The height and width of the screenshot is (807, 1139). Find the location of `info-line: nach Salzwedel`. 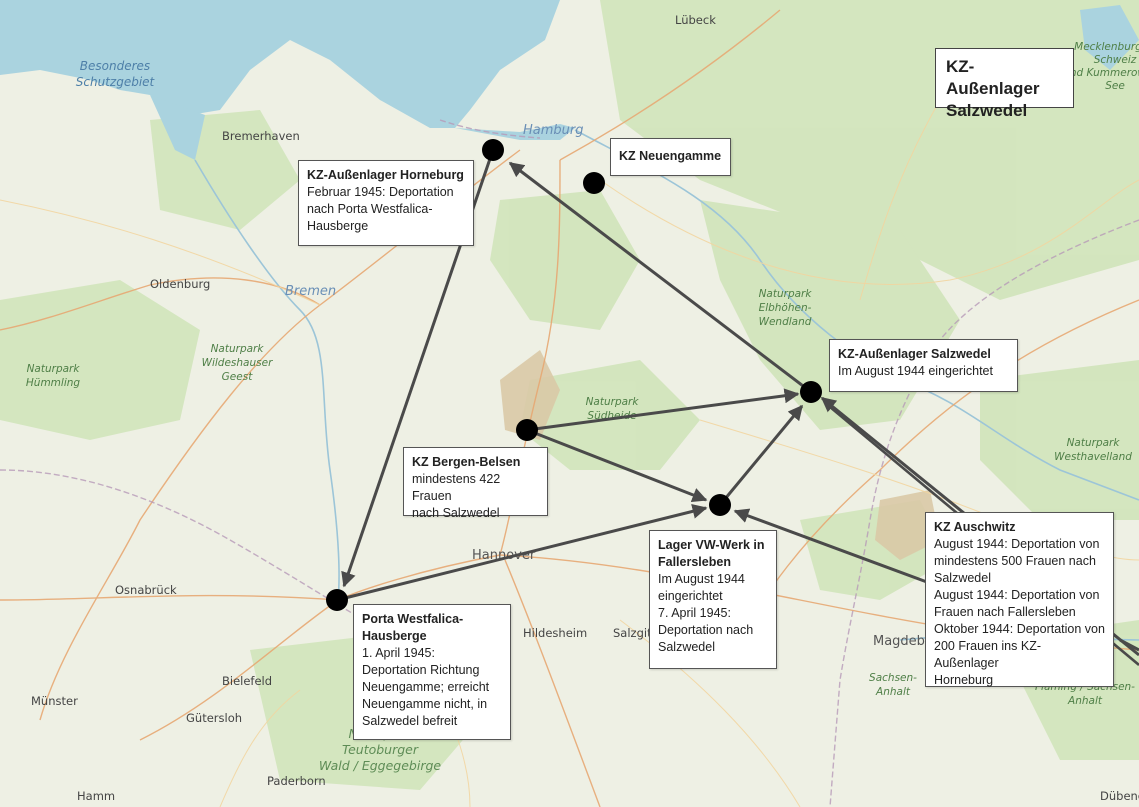

info-line: nach Salzwedel is located at coordinates (456, 513).